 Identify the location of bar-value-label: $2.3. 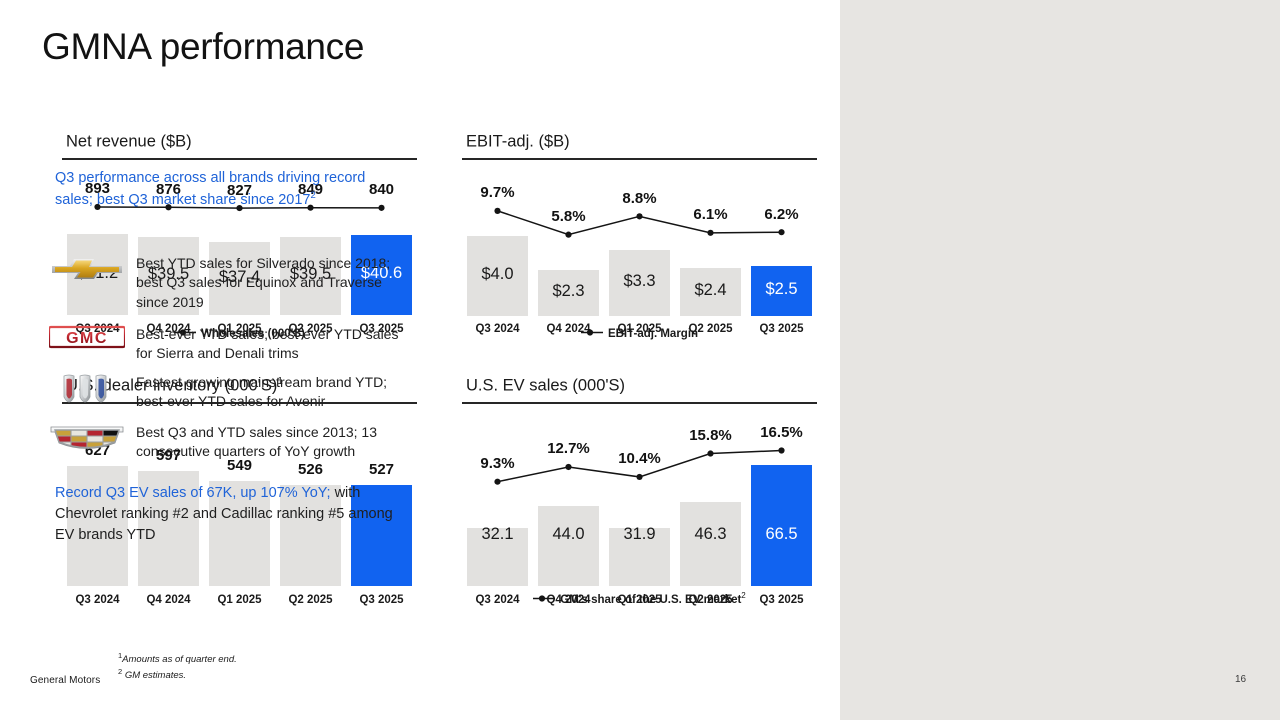
(568, 290).